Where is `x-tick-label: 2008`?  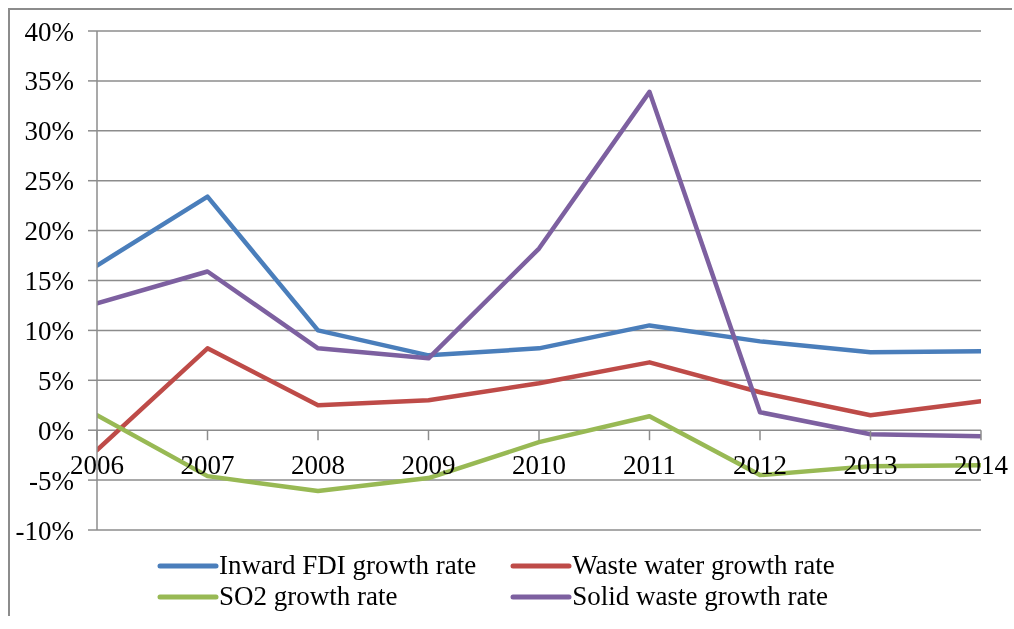
x-tick-label: 2008 is located at coordinates (318, 465).